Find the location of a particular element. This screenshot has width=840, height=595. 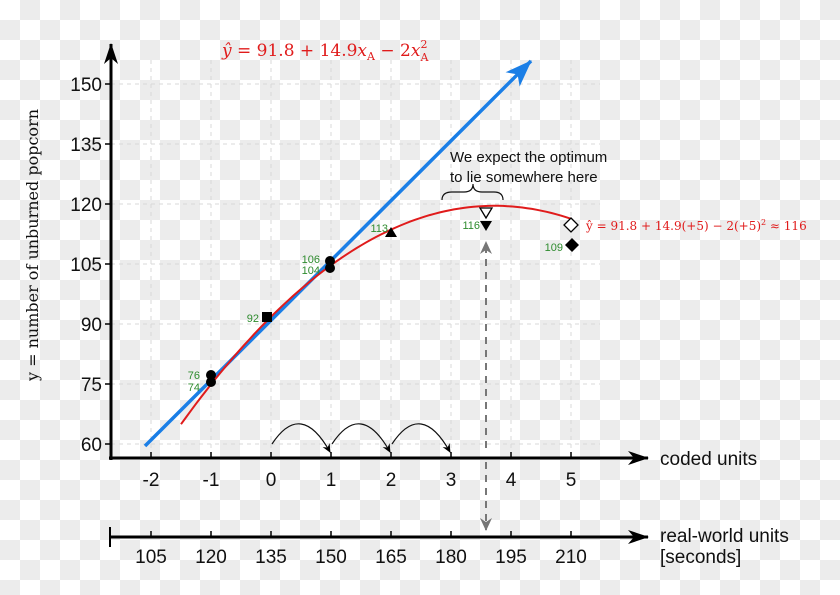

svg-text: 5 is located at coordinates (571, 480).